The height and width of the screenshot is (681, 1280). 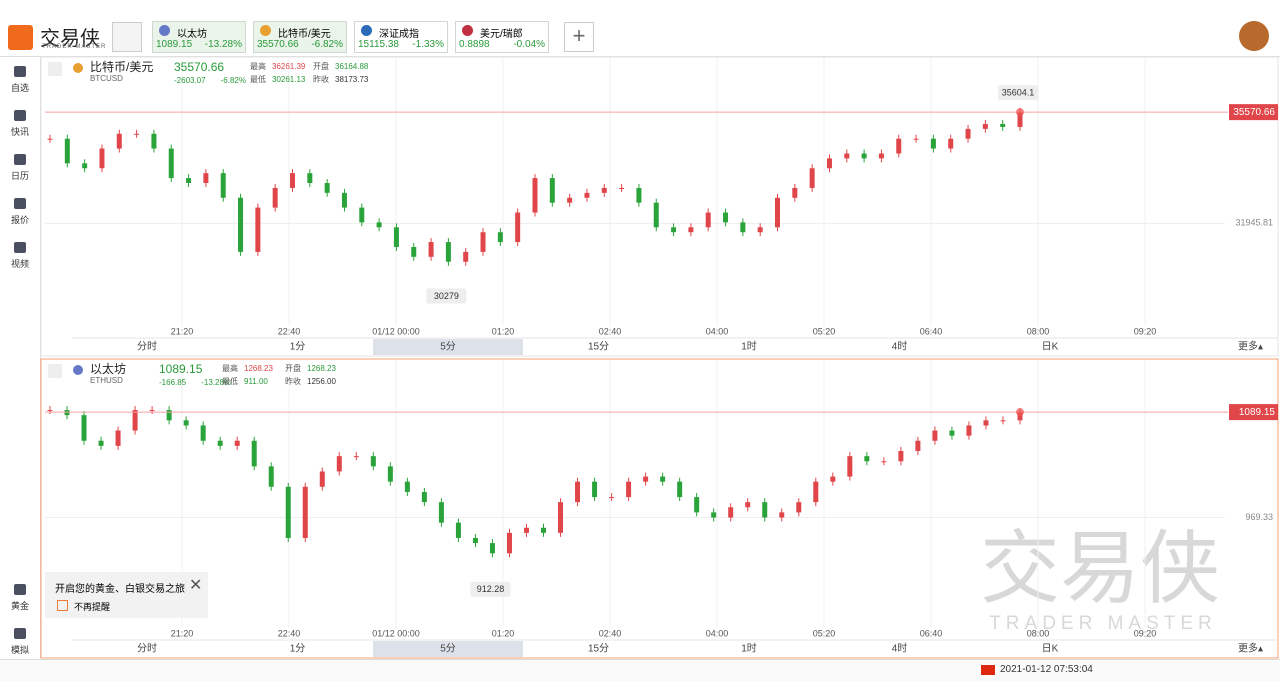 I want to click on interval-tab: 15分, so click(x=598, y=347).